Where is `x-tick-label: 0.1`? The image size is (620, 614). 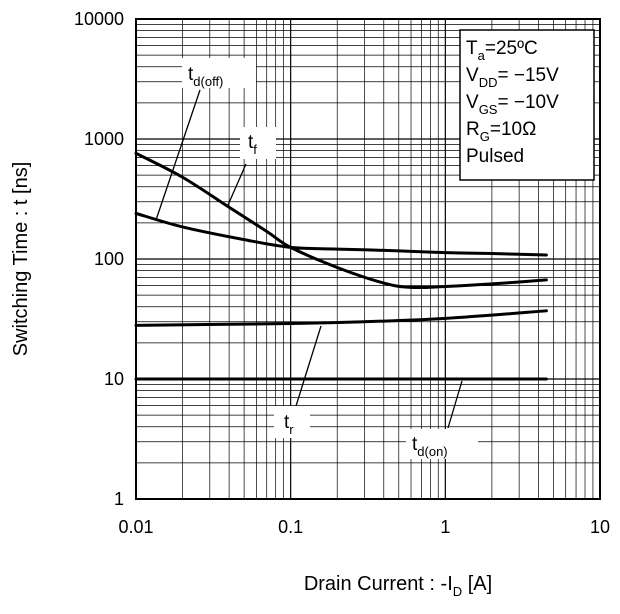
x-tick-label: 0.1 is located at coordinates (290, 527).